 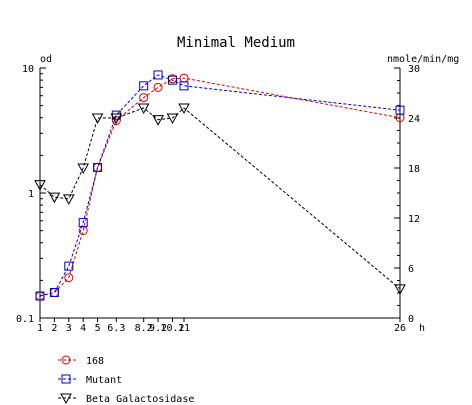 What do you see at coordinates (411, 319) in the screenshot?
I see `right-tick-label: 0` at bounding box center [411, 319].